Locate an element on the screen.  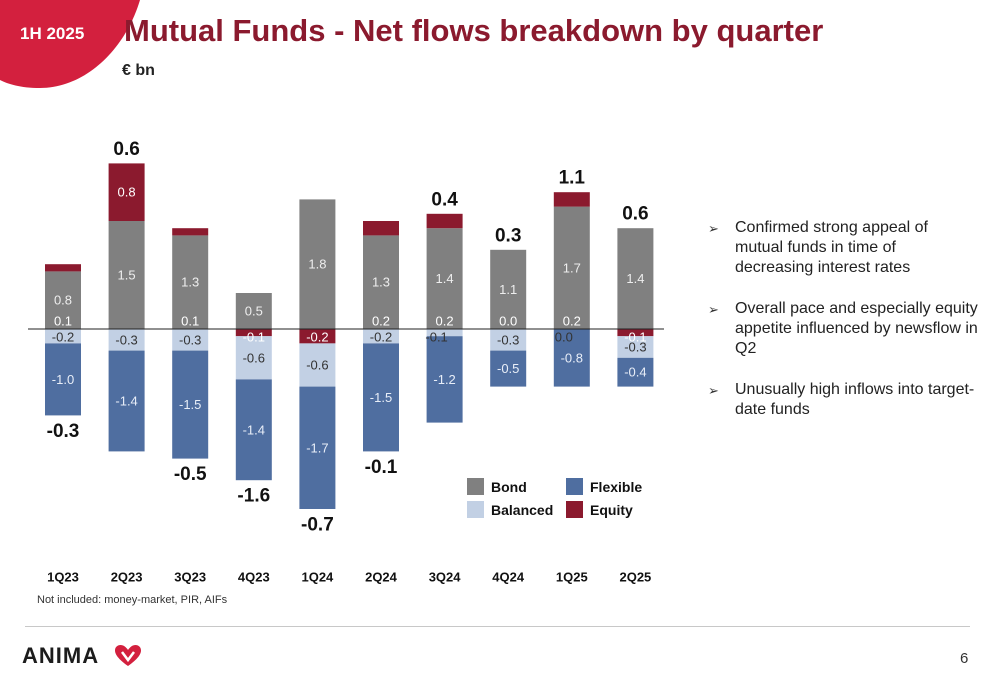
segment-value-label: 1.1 is located at coordinates (508, 289).